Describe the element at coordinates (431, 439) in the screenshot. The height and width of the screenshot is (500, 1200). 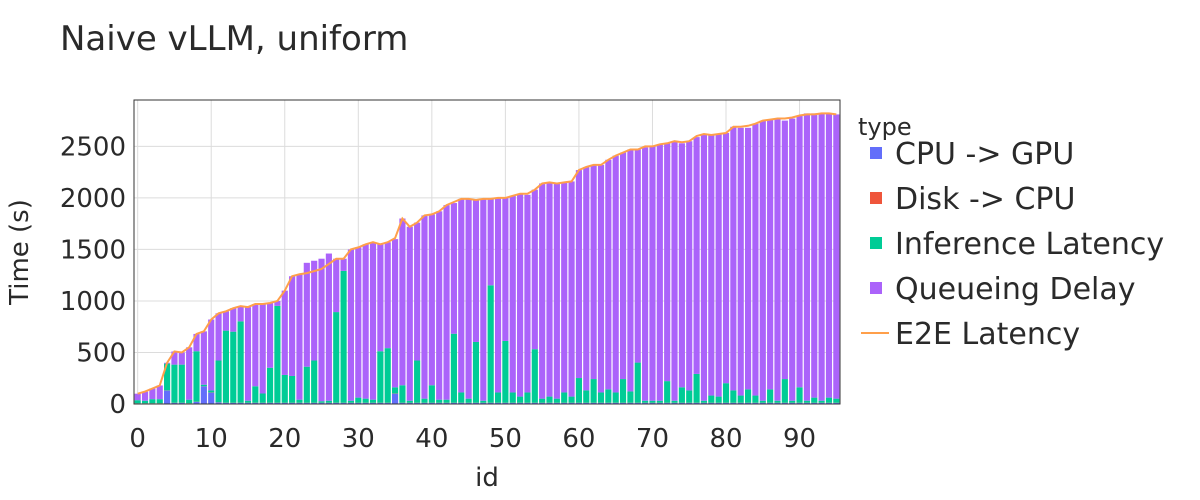
I see `x-tick-label: 40` at that location.